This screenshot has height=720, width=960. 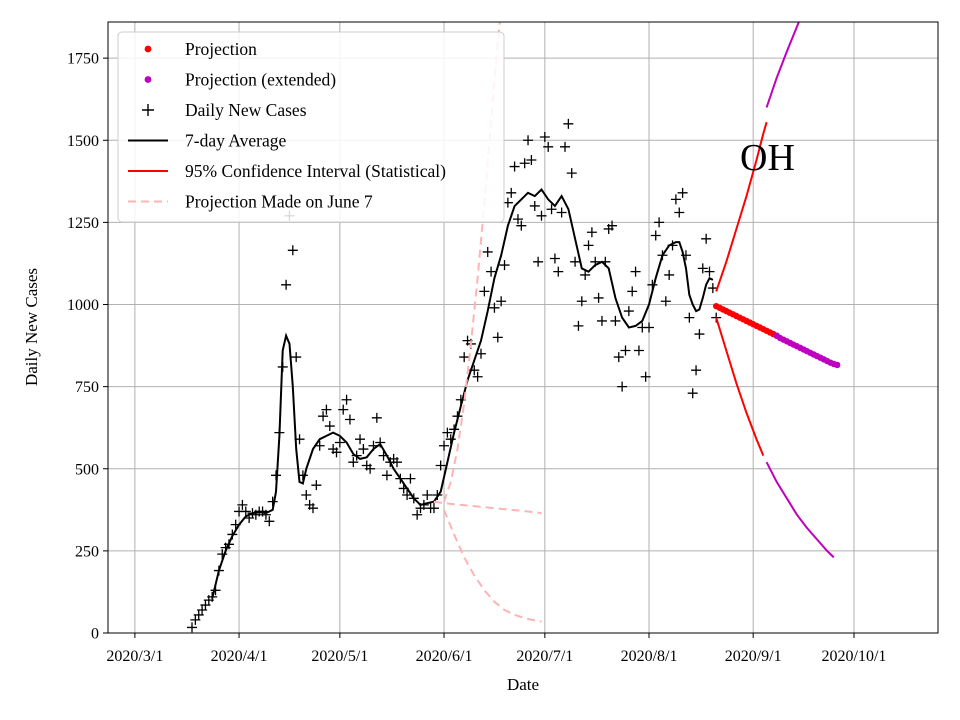 I want to click on legend-entry-ci: 95% Confidence Interval (Statistical), so click(x=287, y=171).